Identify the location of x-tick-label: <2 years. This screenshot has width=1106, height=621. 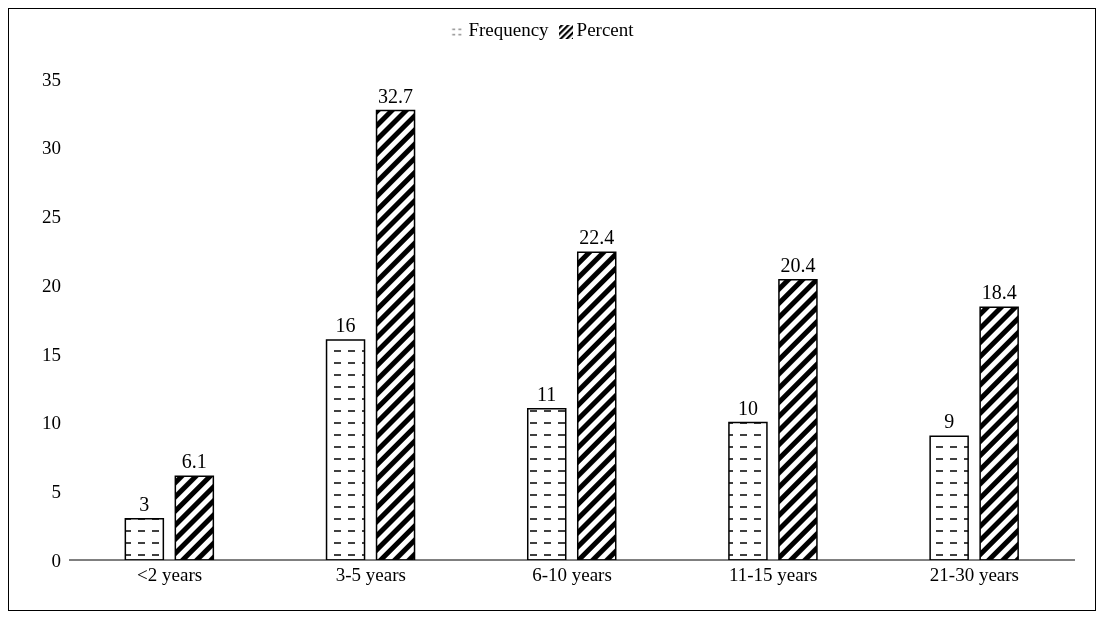
(170, 575).